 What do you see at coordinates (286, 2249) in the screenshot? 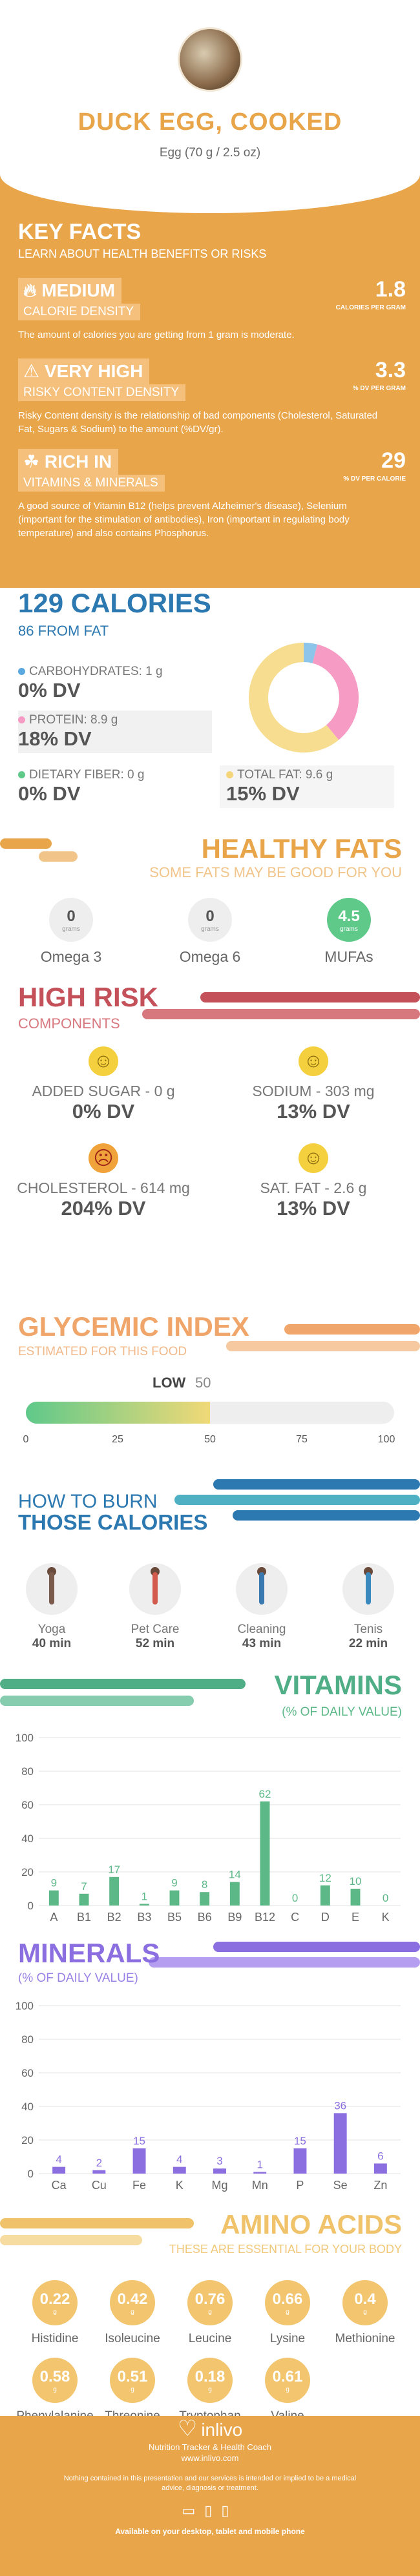
I see `amino-subtitle: THESE ARE ESSENTIAL FOR YOUR BODY` at bounding box center [286, 2249].